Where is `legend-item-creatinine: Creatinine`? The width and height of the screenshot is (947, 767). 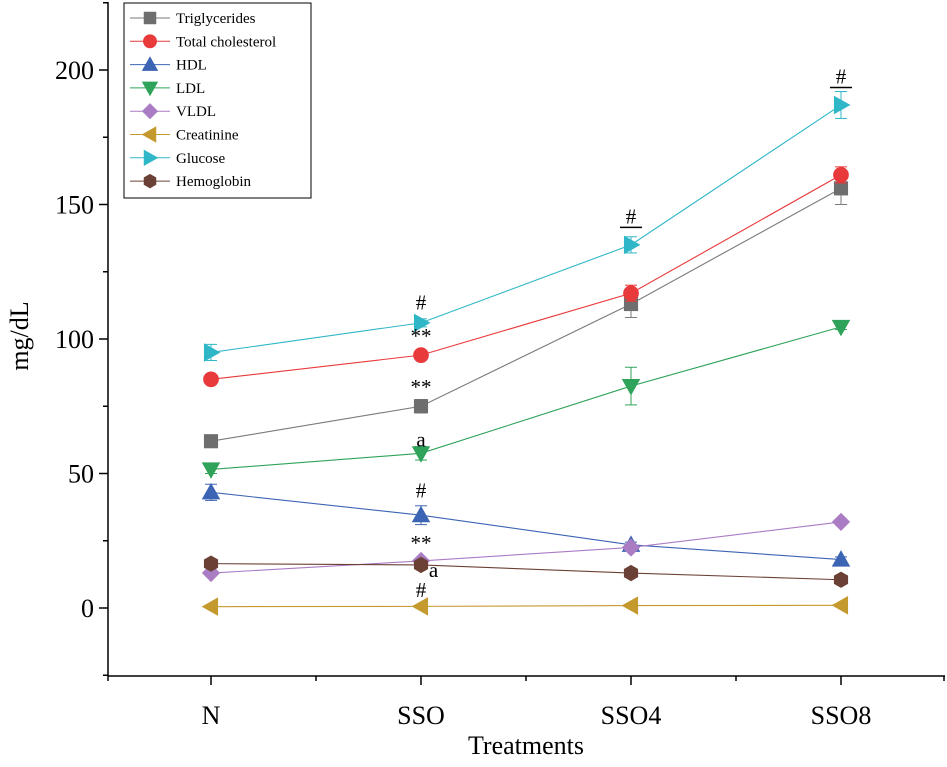
legend-item-creatinine: Creatinine is located at coordinates (184, 135).